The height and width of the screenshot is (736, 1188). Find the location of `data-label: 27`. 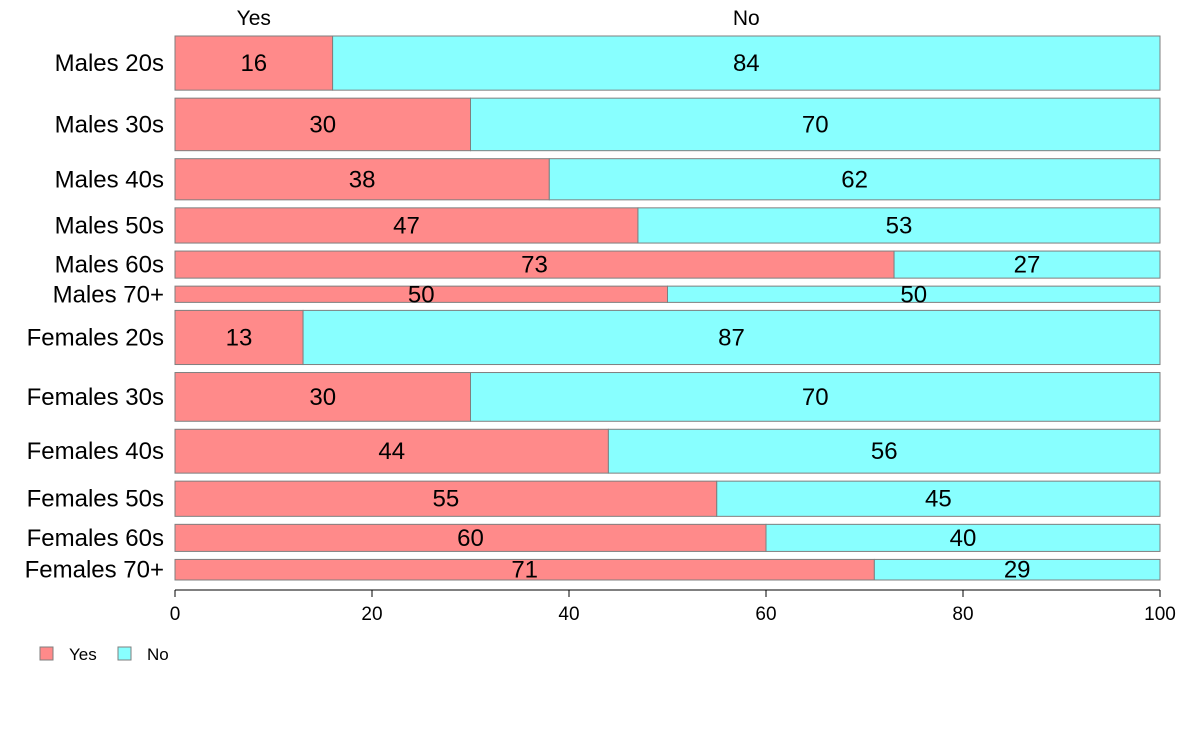

data-label: 27 is located at coordinates (1027, 265).